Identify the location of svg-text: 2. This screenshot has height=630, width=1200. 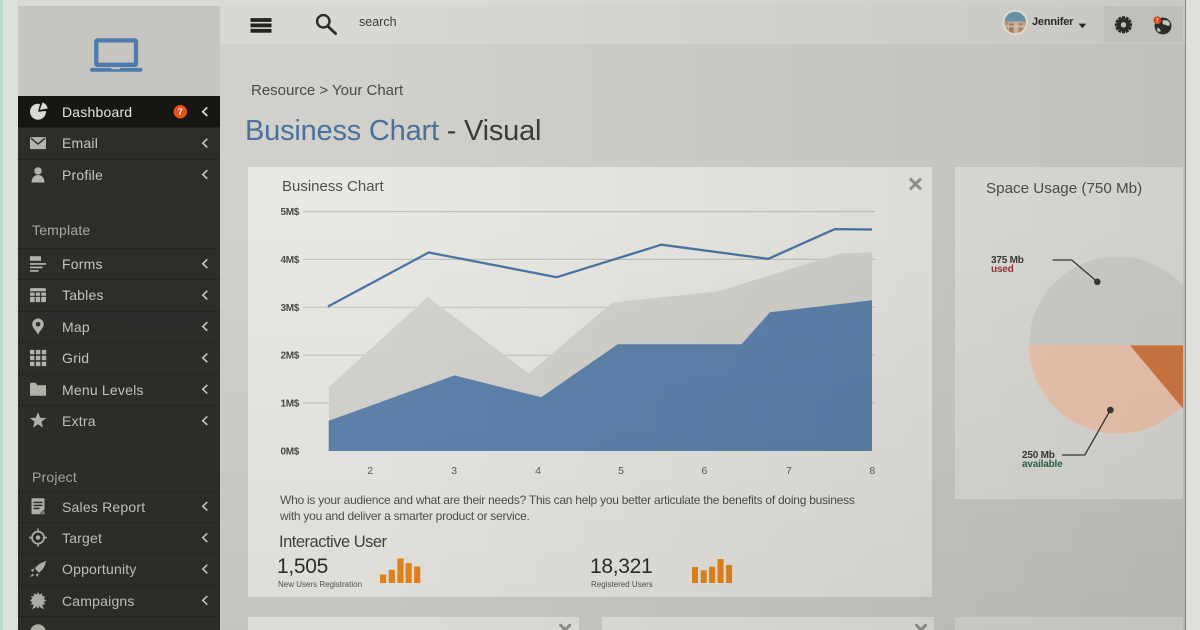
(370, 471).